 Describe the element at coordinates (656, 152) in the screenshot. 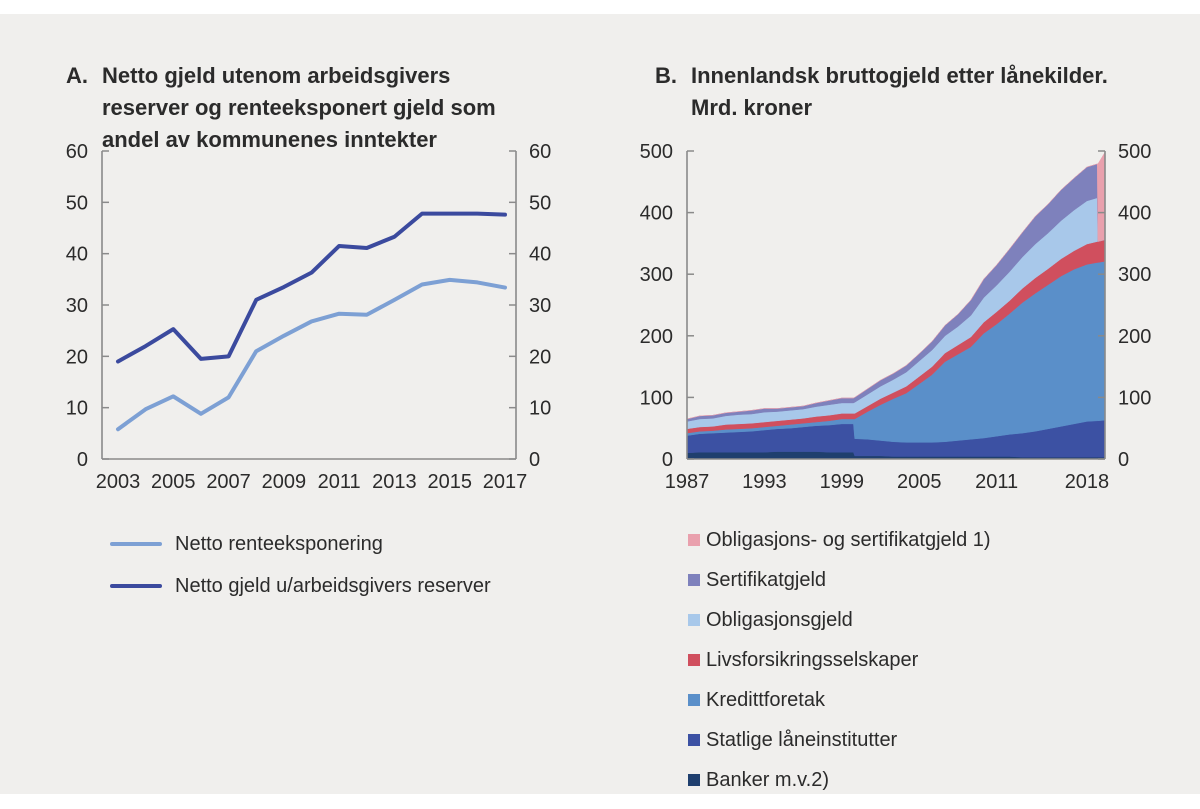

I see `y-axis-label-left: 500` at that location.